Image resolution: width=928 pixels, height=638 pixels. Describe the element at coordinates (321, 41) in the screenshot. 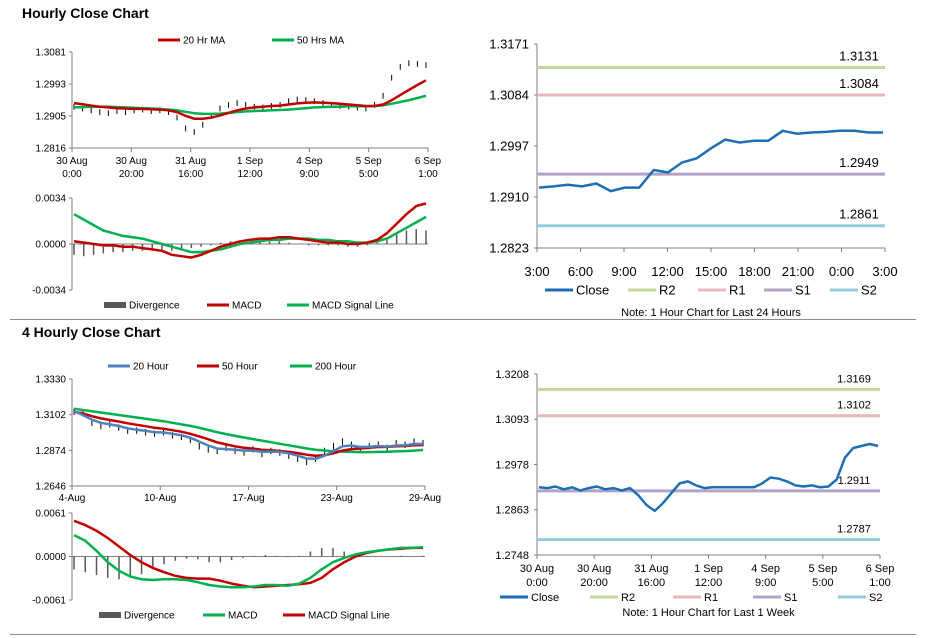

I see `hourly-legend-50hr-ma-label: 50 Hrs MA` at that location.